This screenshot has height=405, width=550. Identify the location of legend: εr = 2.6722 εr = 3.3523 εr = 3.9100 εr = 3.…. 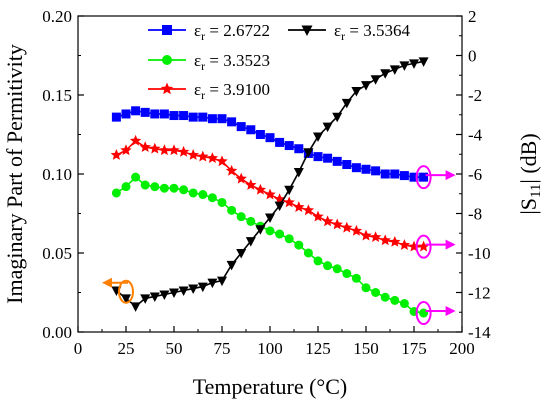
(279, 61).